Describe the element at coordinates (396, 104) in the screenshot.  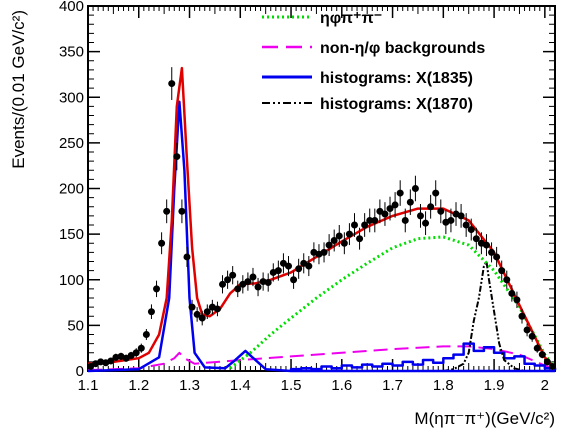
I see `legend-label-x1870: histograms: X(1870)` at that location.